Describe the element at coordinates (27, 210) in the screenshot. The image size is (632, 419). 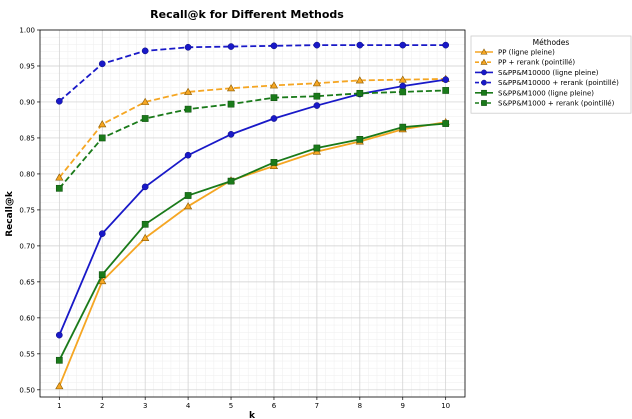
I see `y-tick-label: 0.75` at that location.